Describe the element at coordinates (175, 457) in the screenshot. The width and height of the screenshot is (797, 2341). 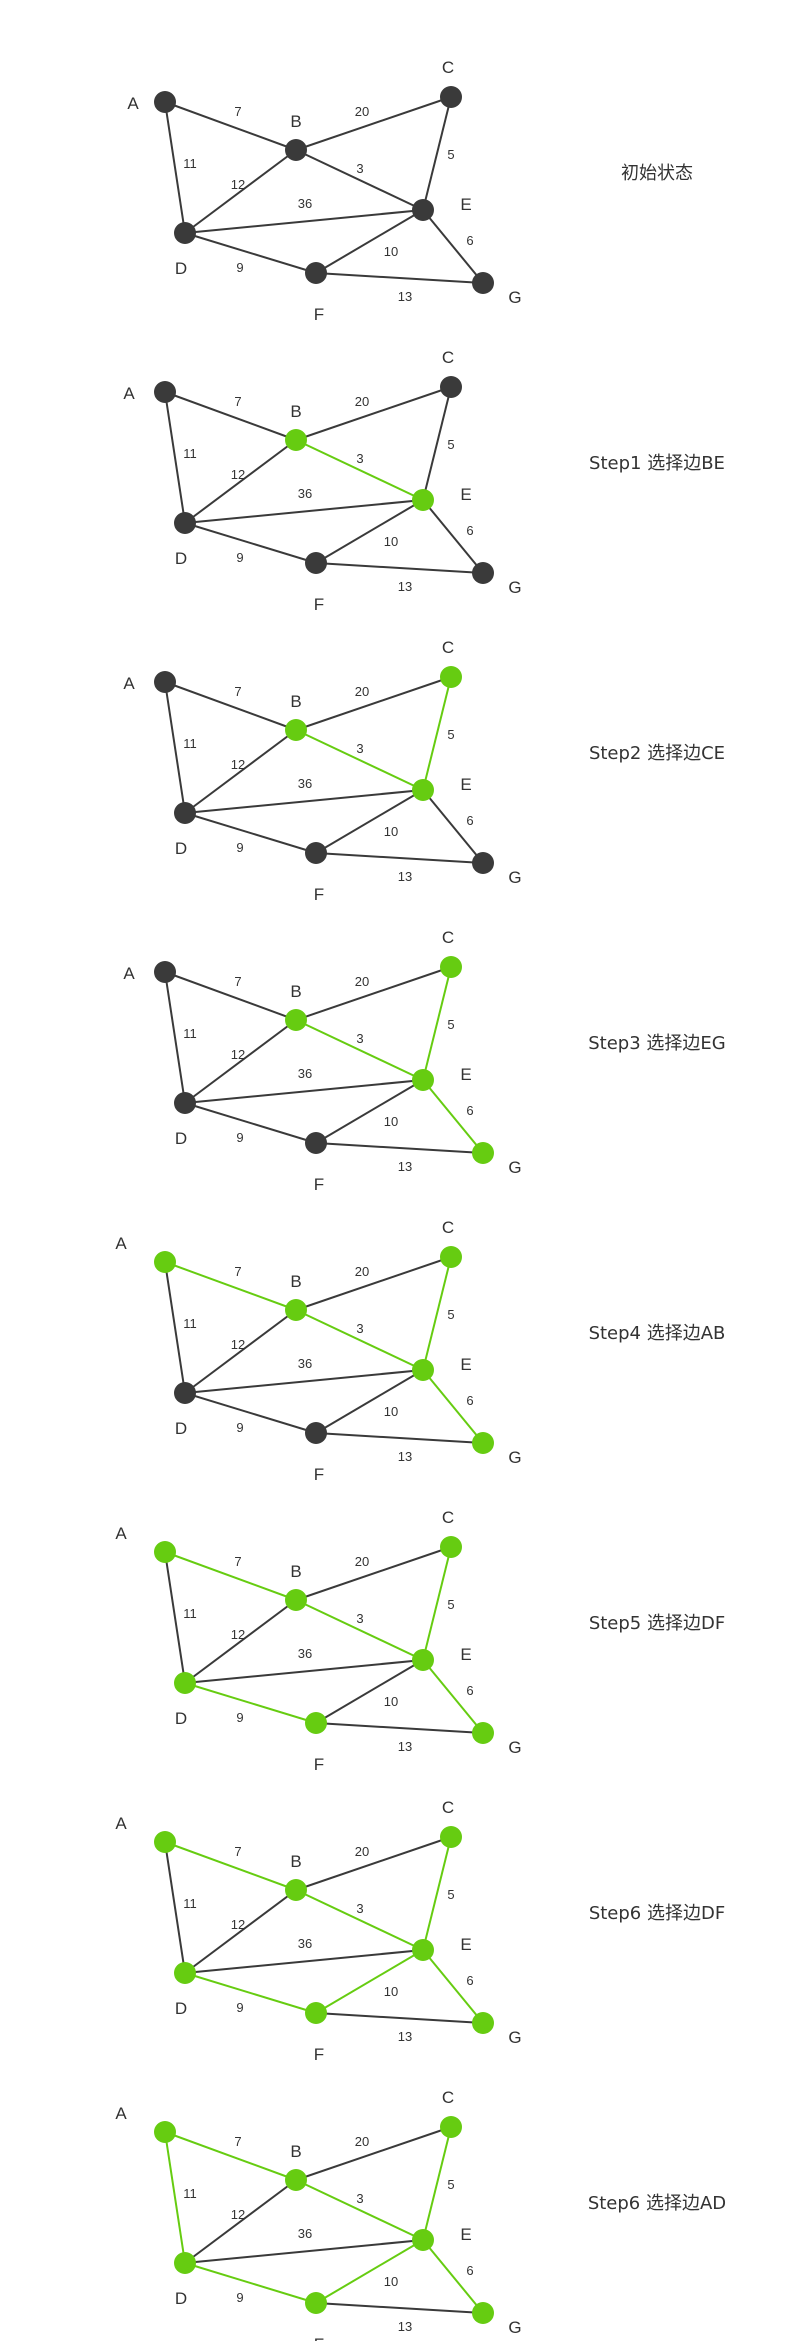
I see `edge-ad` at that location.